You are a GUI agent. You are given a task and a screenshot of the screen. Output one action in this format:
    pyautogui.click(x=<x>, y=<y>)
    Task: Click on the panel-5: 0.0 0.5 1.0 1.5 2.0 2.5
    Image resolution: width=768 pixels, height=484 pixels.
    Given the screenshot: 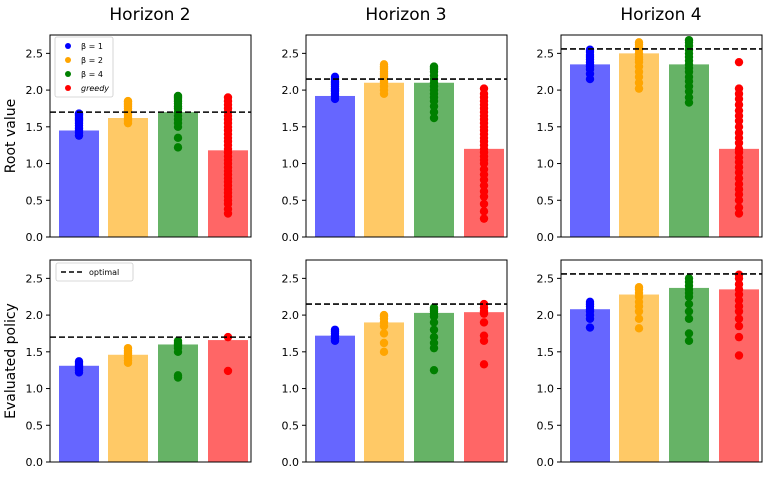 What is the action you would take?
    pyautogui.click(x=395, y=364)
    